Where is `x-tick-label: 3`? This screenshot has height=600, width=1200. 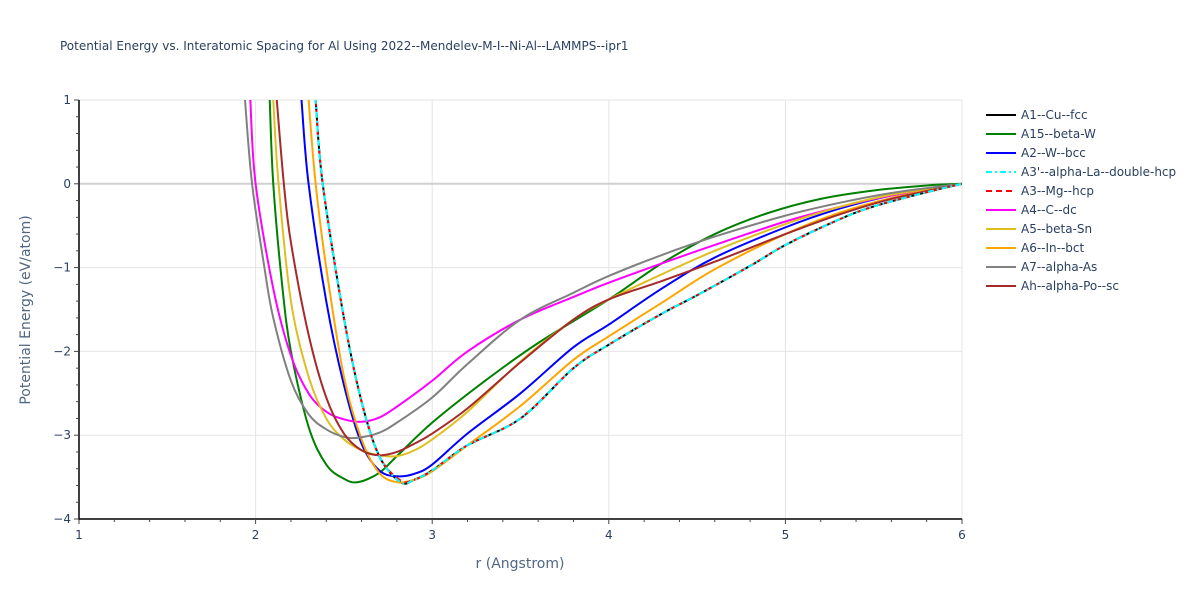
x-tick-label: 3 is located at coordinates (432, 535).